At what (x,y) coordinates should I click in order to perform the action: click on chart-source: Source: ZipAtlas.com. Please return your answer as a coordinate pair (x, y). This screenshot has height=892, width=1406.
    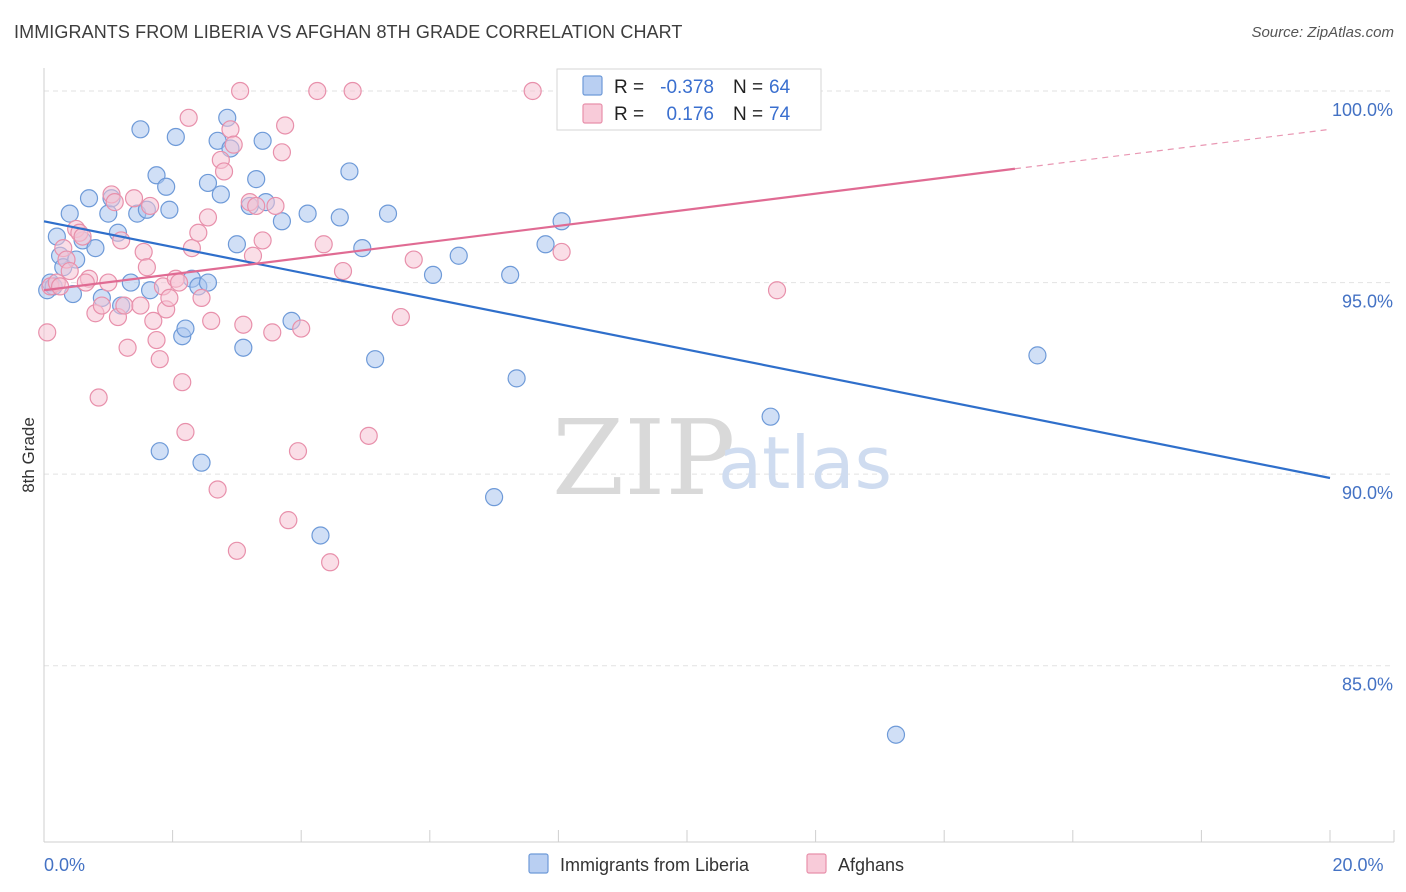
    Looking at the image, I should click on (1322, 32).